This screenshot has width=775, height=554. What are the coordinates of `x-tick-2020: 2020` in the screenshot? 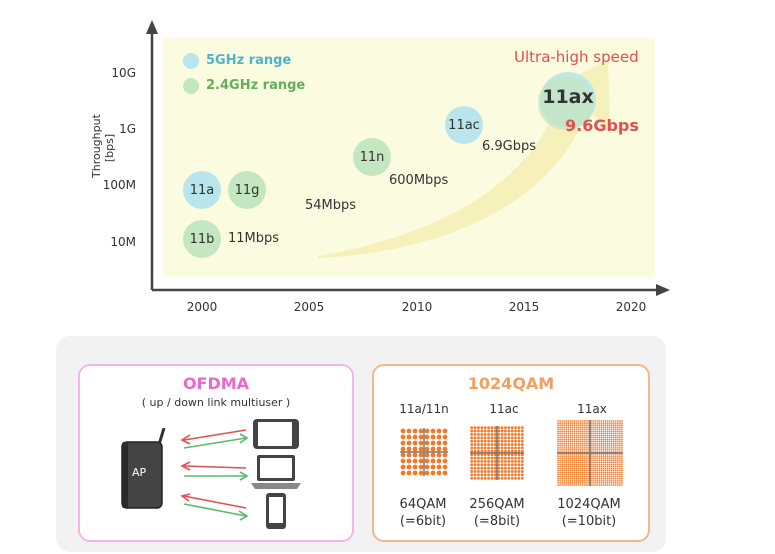 It's located at (631, 307).